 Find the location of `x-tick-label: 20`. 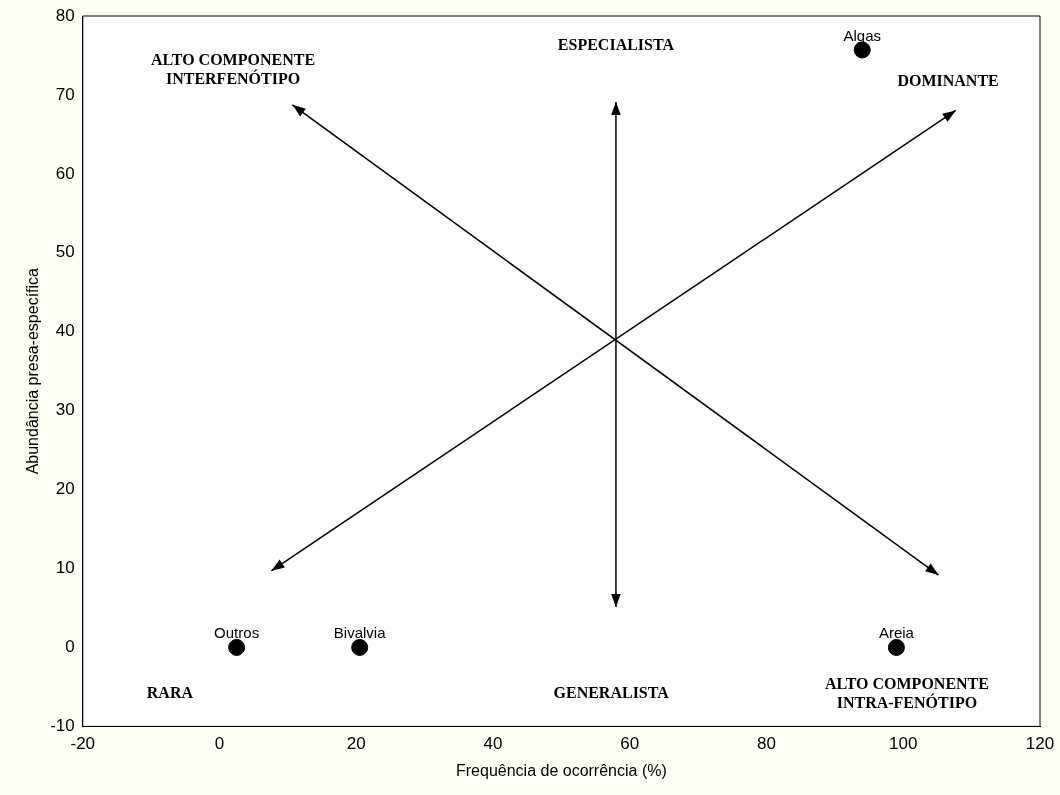

x-tick-label: 20 is located at coordinates (356, 744).